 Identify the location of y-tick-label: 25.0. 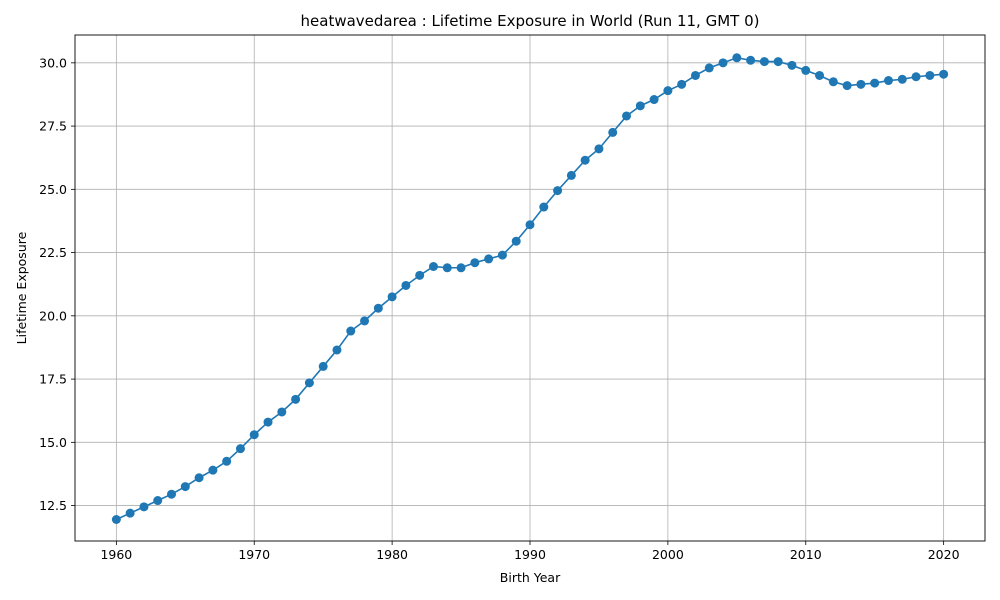
(53, 189).